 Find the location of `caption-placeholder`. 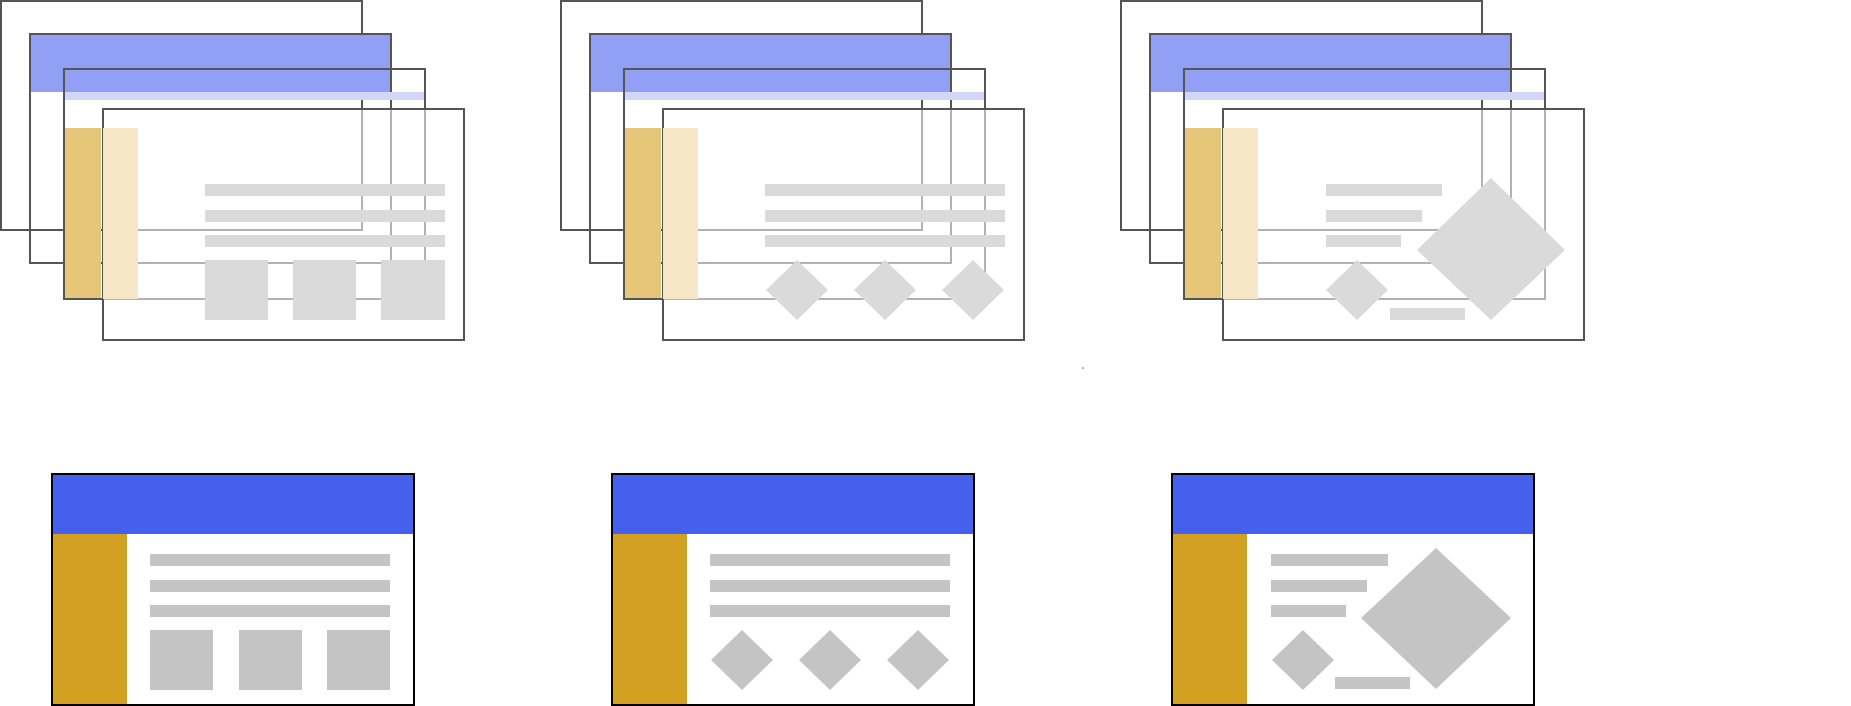

caption-placeholder is located at coordinates (1372, 683).